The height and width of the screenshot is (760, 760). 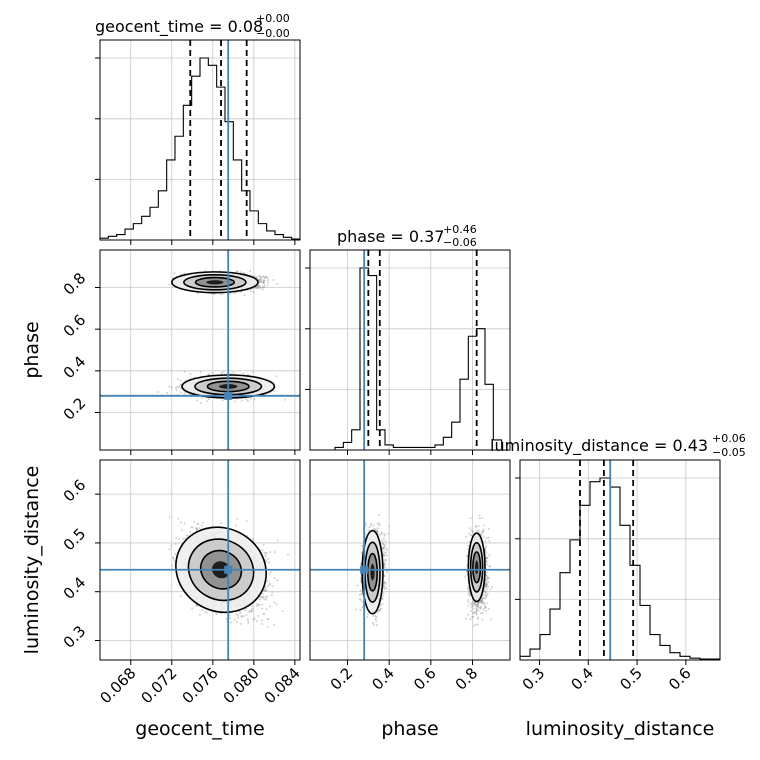 I want to click on panel-geocent_time-geocent_time, so click(x=198, y=142).